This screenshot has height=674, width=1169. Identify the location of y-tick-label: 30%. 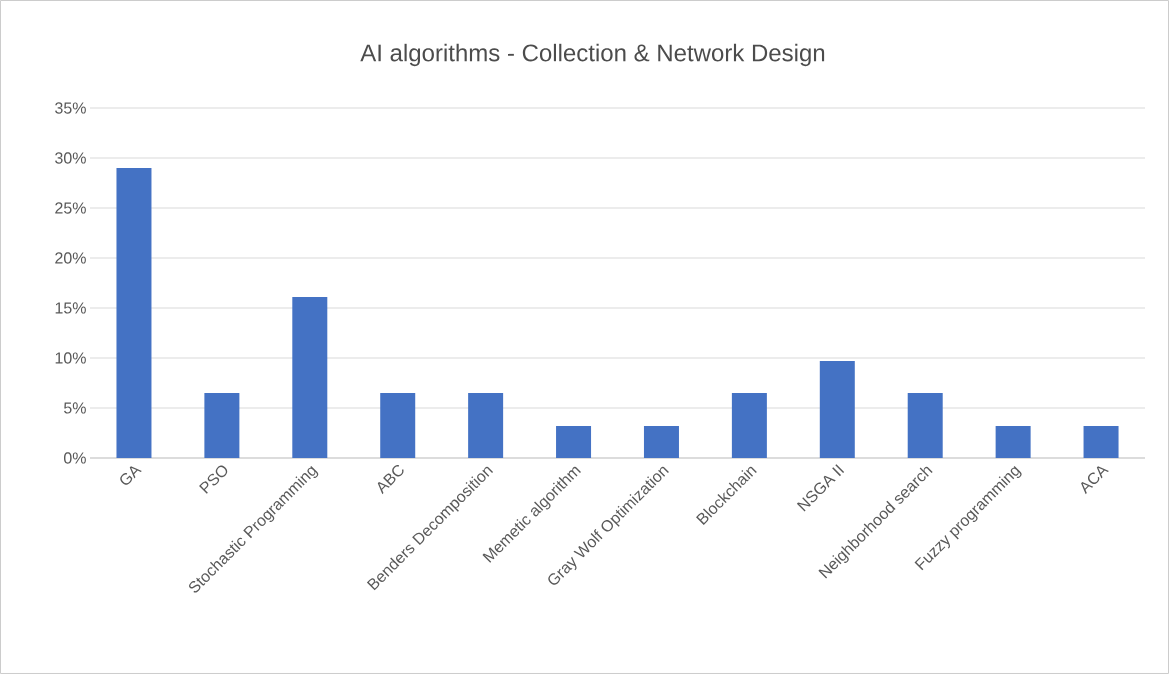
(70, 158).